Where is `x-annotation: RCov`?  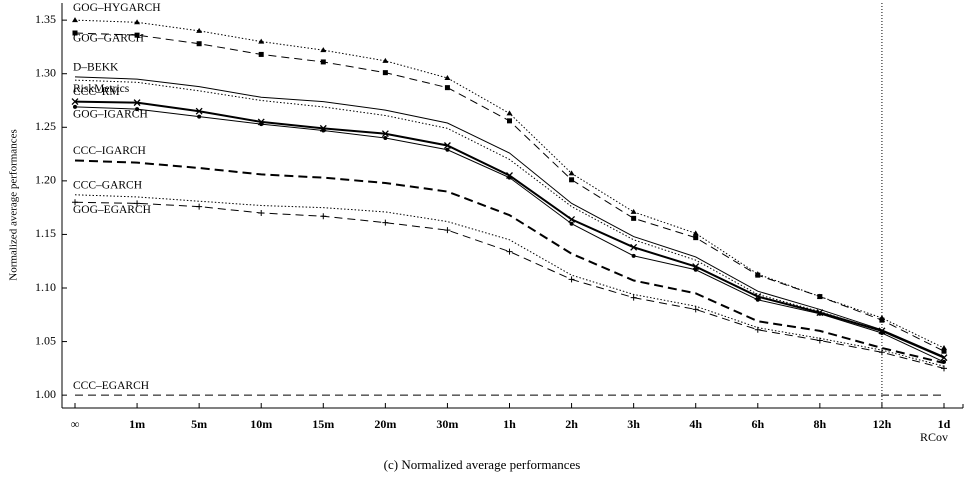 x-annotation: RCov is located at coordinates (934, 437).